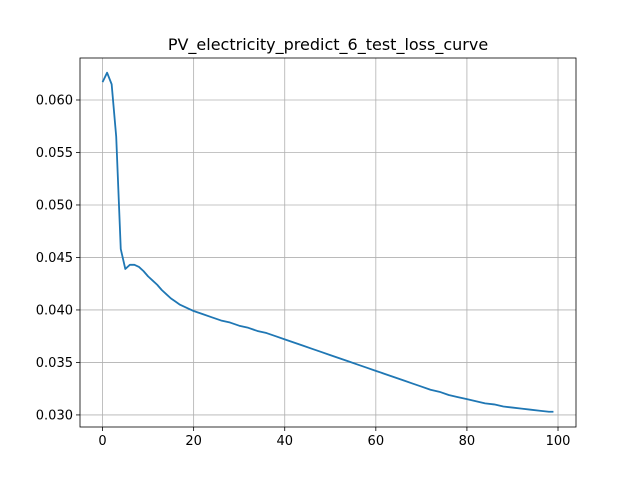 This screenshot has height=480, width=640. I want to click on y-tick-label: 0.060, so click(54, 100).